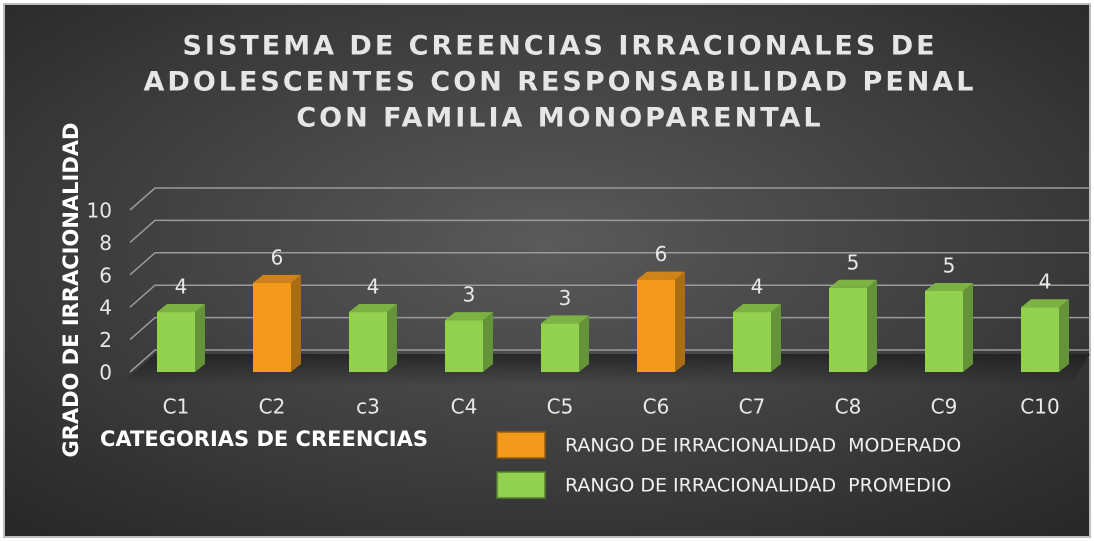 The width and height of the screenshot is (1094, 541). What do you see at coordinates (656, 407) in the screenshot?
I see `x-tick-label: C6` at bounding box center [656, 407].